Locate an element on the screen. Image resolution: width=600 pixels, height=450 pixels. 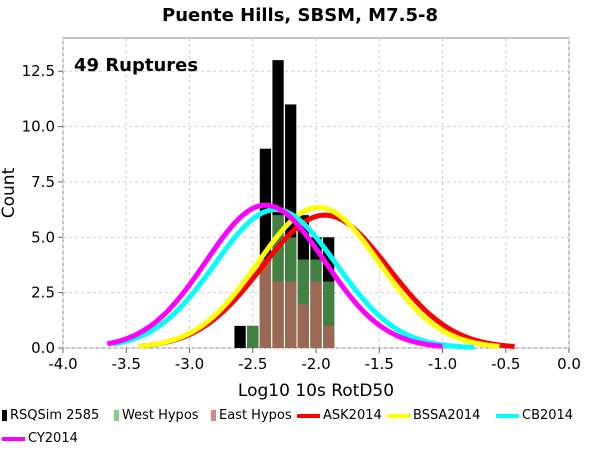
legend-item-cy2014: CY2014 is located at coordinates (40, 438).